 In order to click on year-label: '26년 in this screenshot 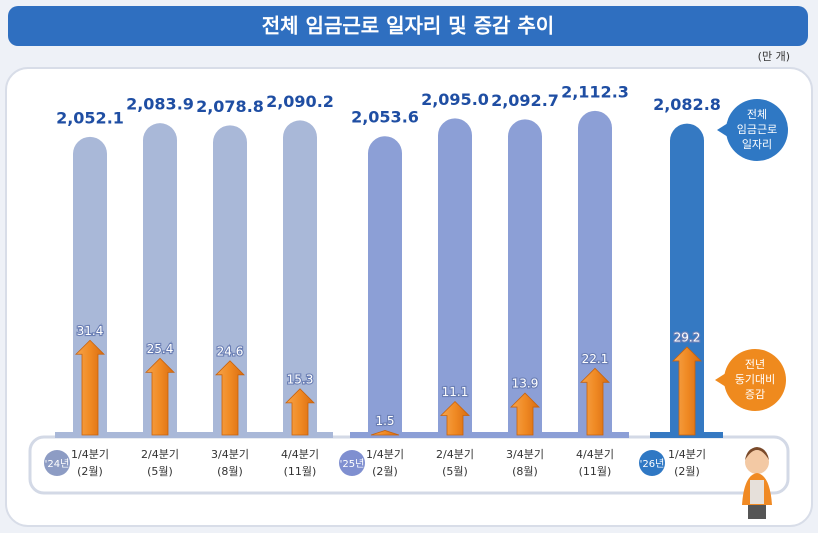, I will do `click(652, 464)`.